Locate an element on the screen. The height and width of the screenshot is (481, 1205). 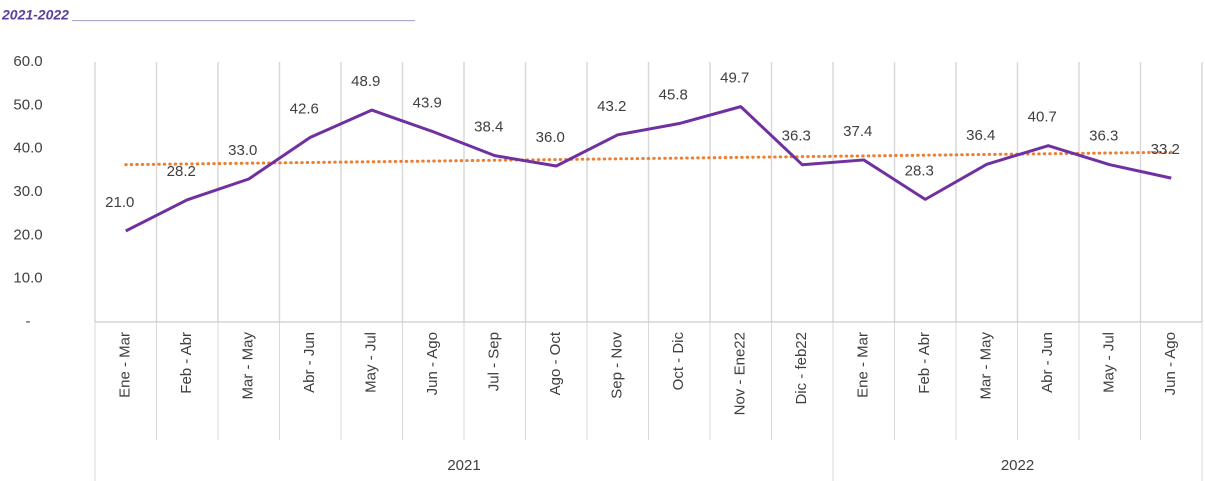
data-label: 33.2 is located at coordinates (1165, 149).